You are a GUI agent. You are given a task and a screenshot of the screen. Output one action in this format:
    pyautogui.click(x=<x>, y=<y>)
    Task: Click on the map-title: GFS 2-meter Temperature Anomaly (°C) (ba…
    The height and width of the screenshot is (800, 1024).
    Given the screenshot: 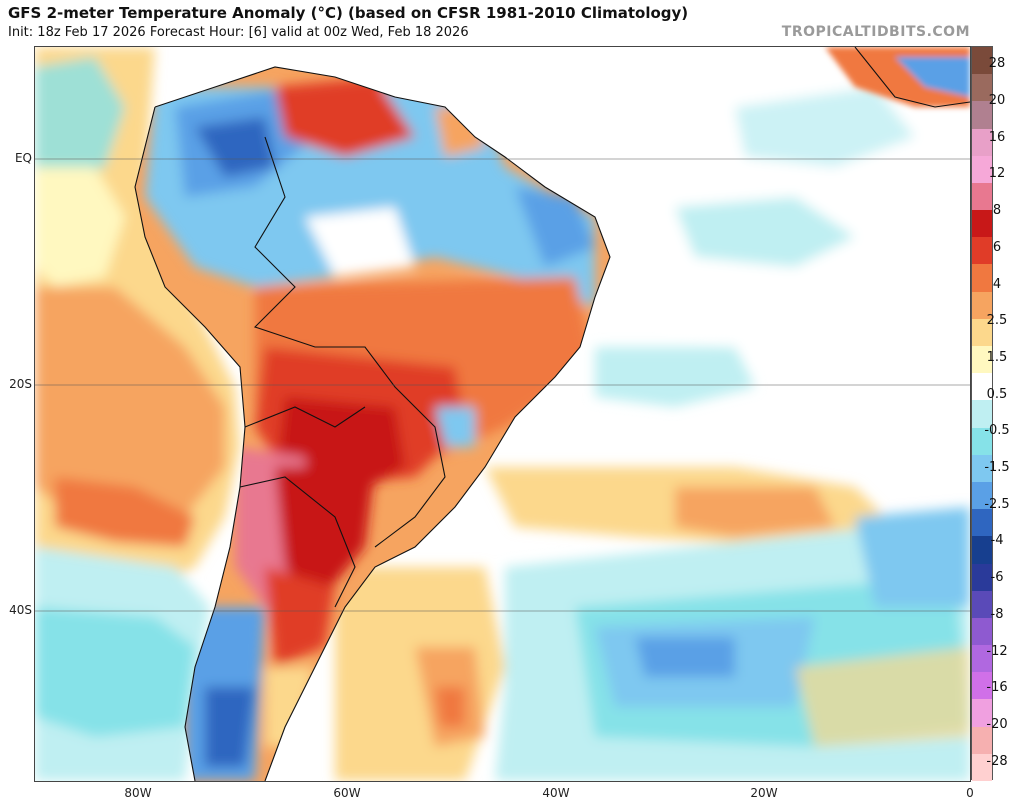 What is the action you would take?
    pyautogui.click(x=348, y=13)
    